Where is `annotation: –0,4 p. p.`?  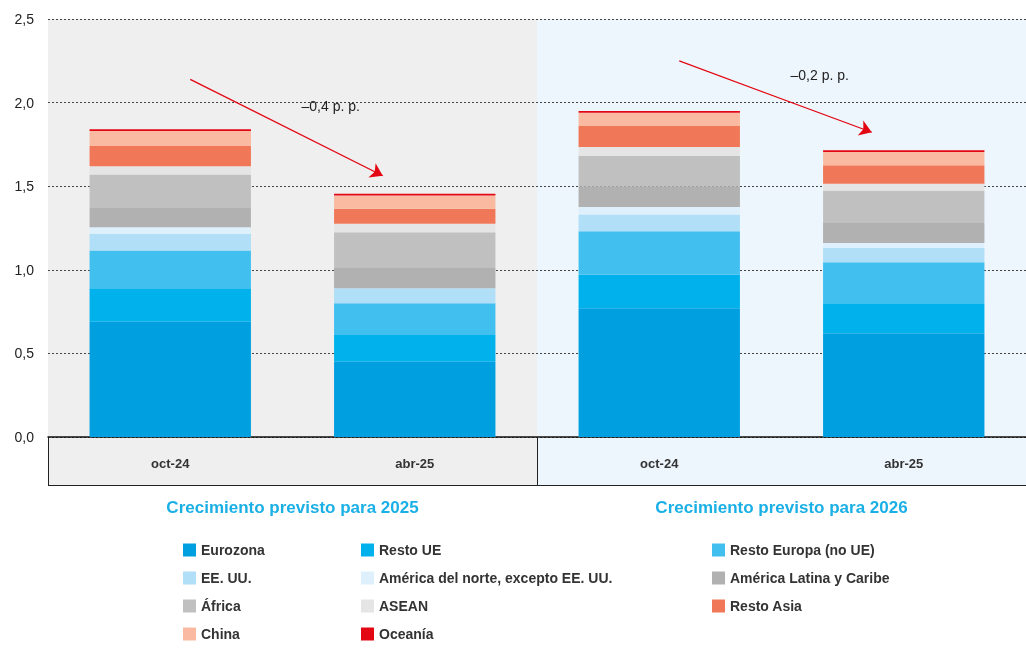 annotation: –0,4 p. p. is located at coordinates (330, 105).